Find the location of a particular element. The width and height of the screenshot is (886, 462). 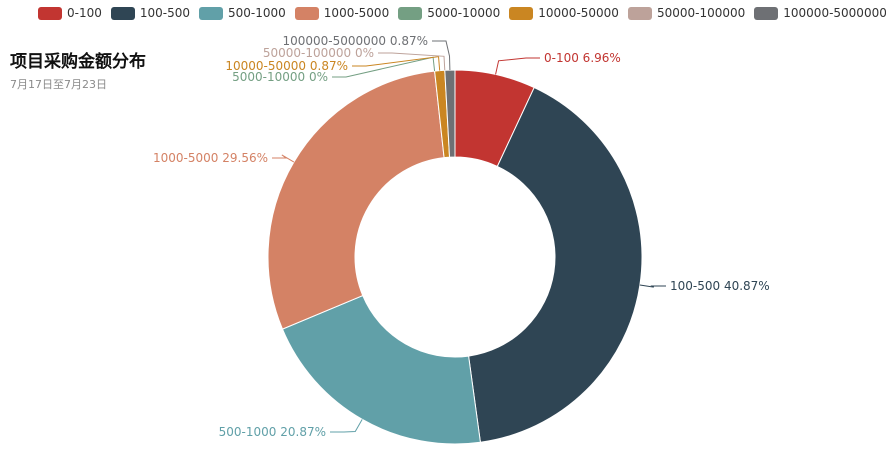

legend-item-1000-5000: 1000-5000 is located at coordinates (342, 13).